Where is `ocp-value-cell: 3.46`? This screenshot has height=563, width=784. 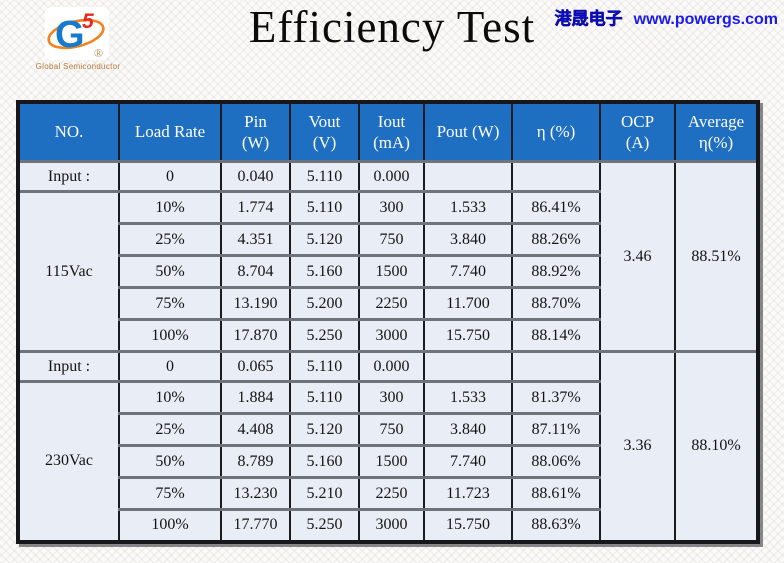
ocp-value-cell: 3.46 is located at coordinates (637, 256).